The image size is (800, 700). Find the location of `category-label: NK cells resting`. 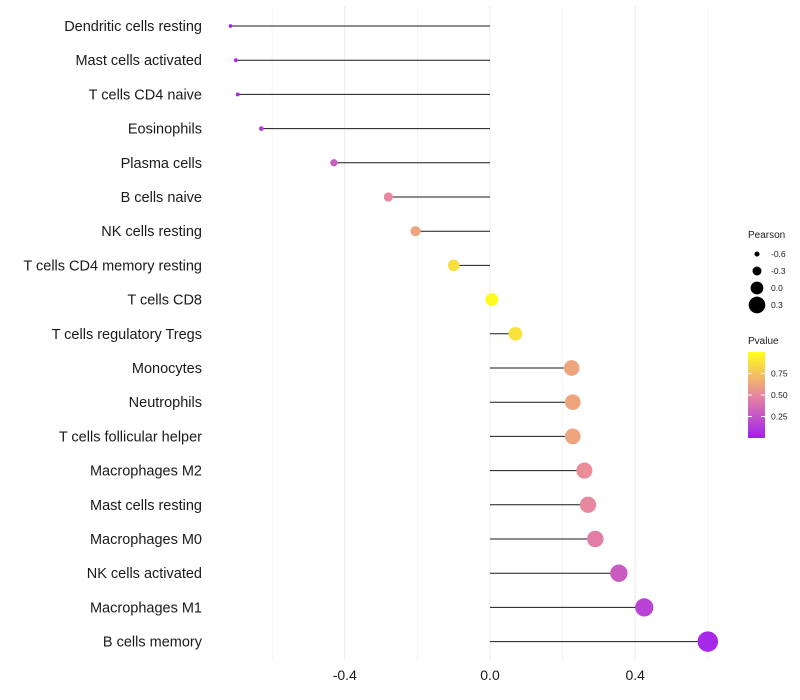

category-label: NK cells resting is located at coordinates (151, 232).